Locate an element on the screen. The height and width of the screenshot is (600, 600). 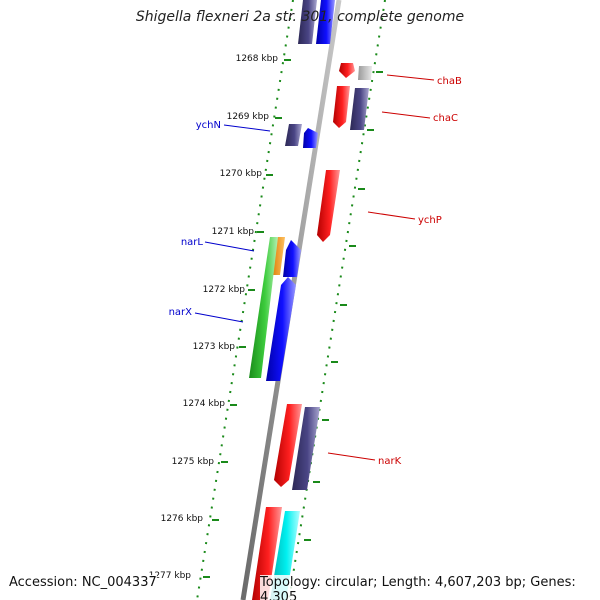
gene-narL is located at coordinates (292, 258).